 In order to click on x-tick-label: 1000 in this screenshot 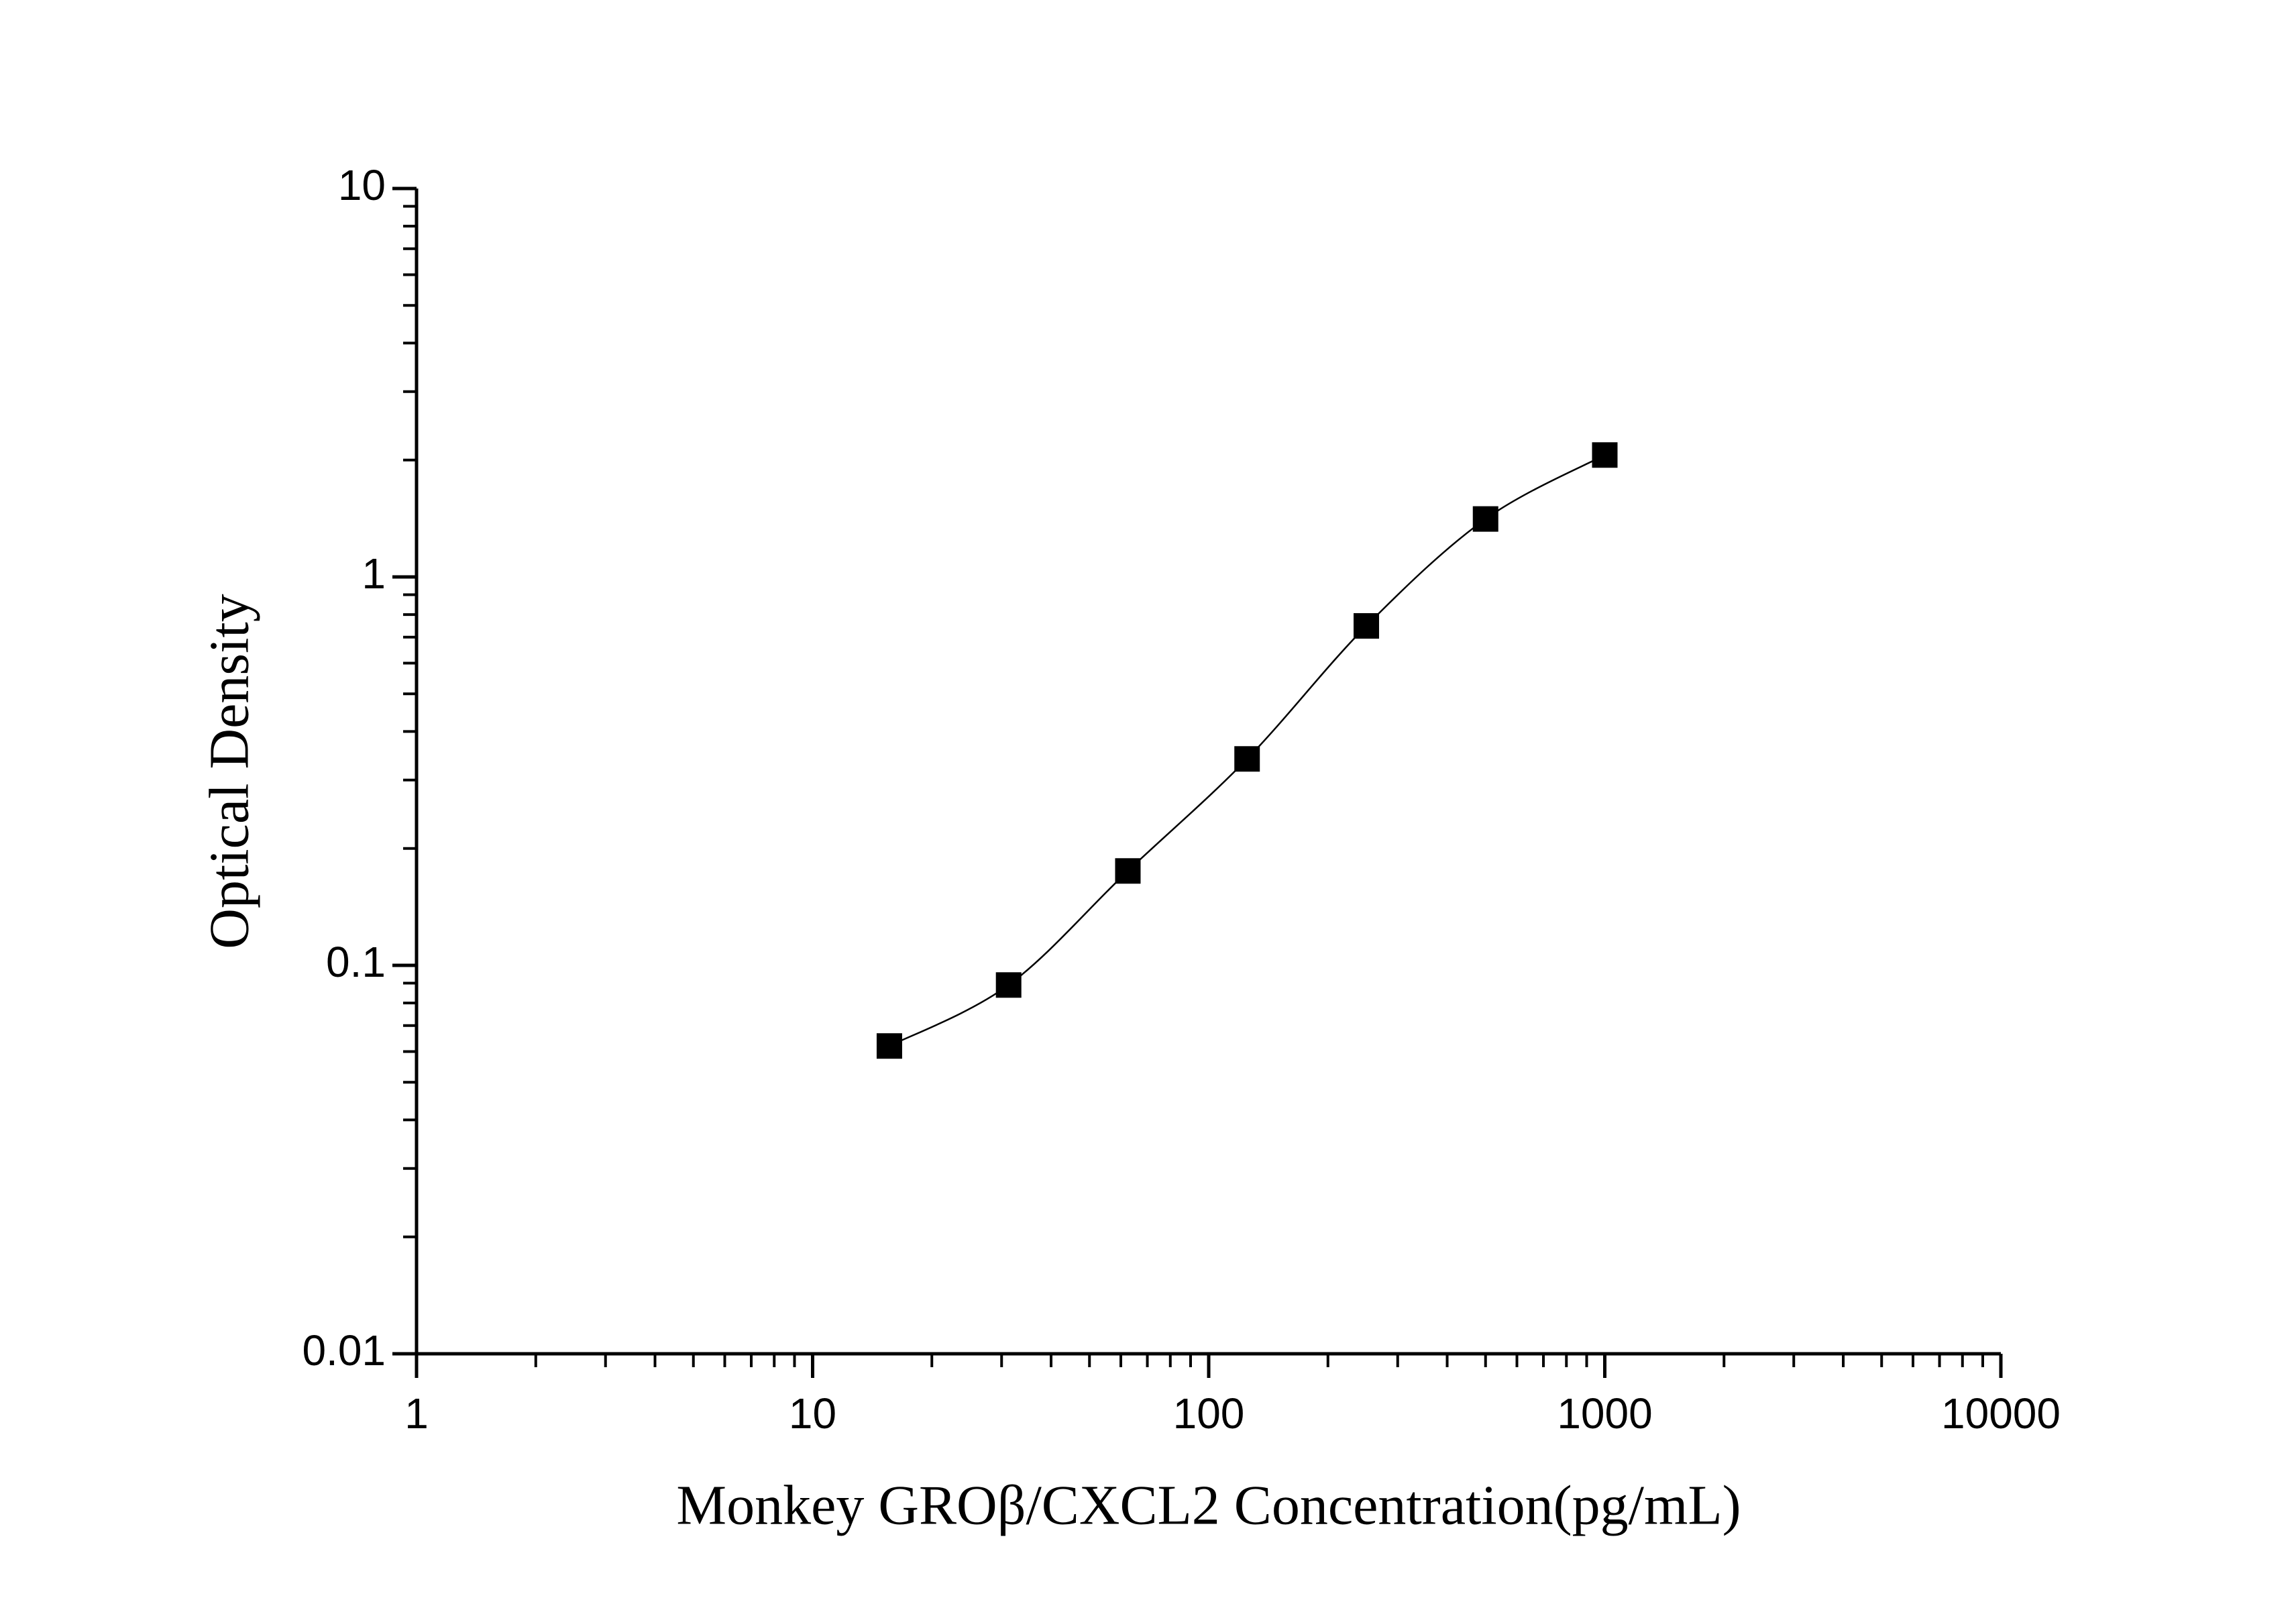, I will do `click(1604, 1413)`.